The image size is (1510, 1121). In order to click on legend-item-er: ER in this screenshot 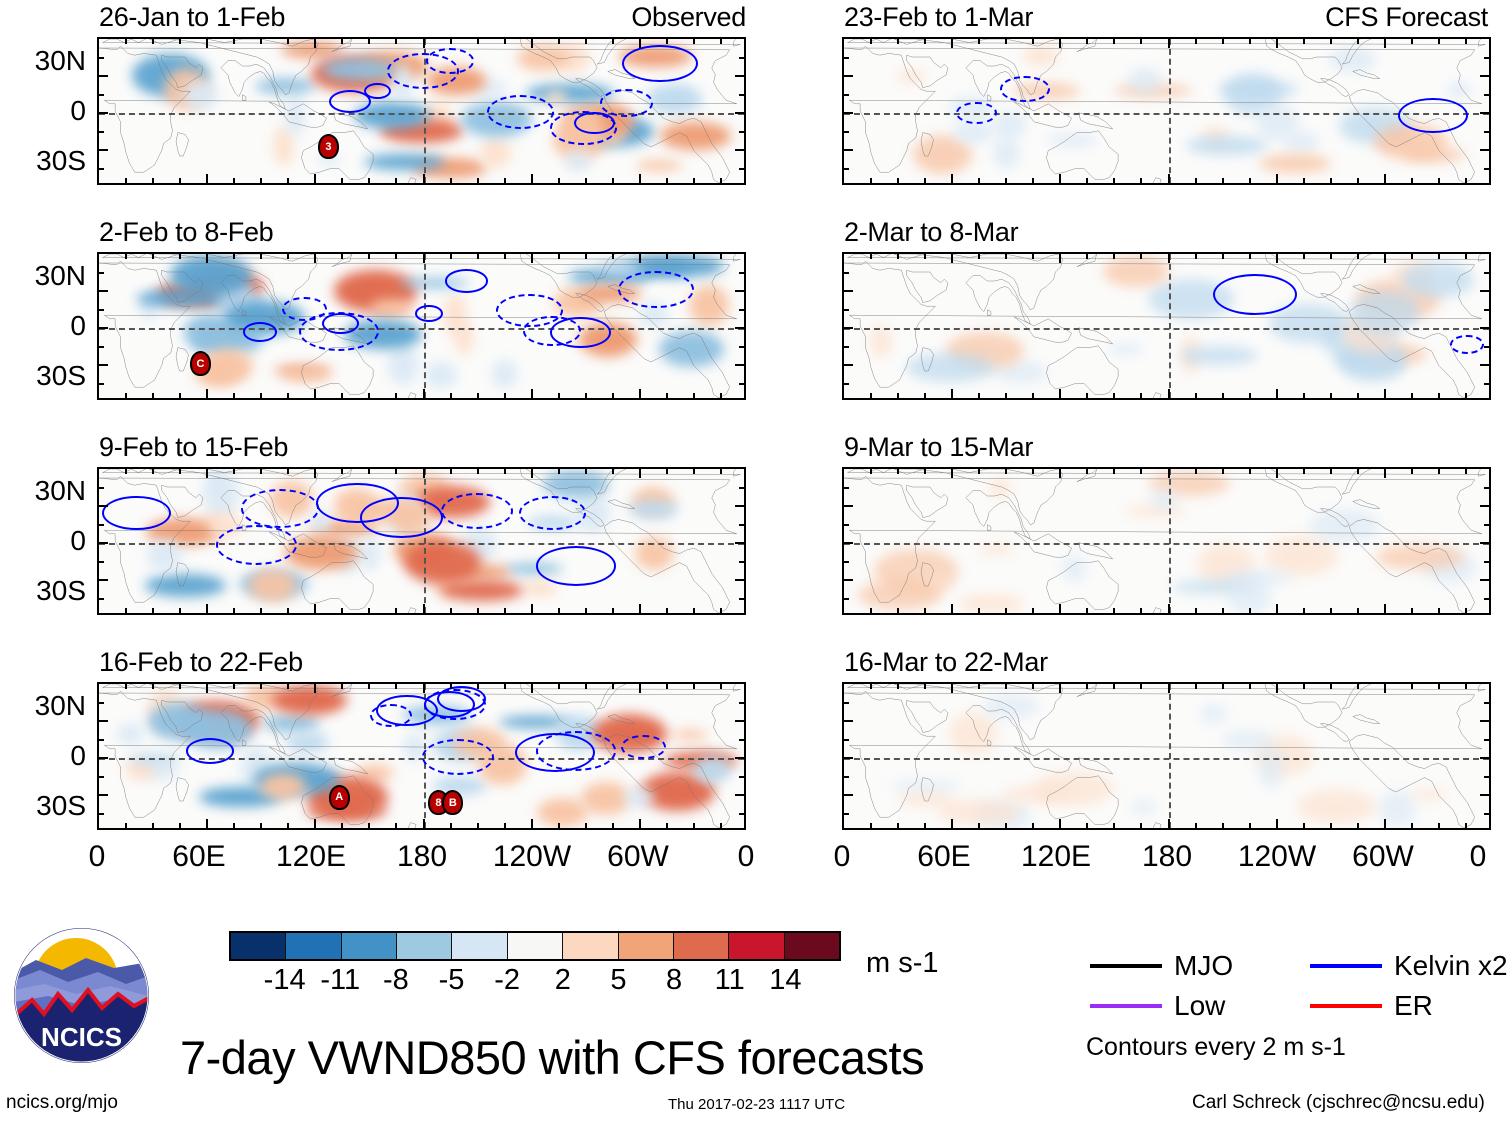, I will do `click(1371, 1006)`.